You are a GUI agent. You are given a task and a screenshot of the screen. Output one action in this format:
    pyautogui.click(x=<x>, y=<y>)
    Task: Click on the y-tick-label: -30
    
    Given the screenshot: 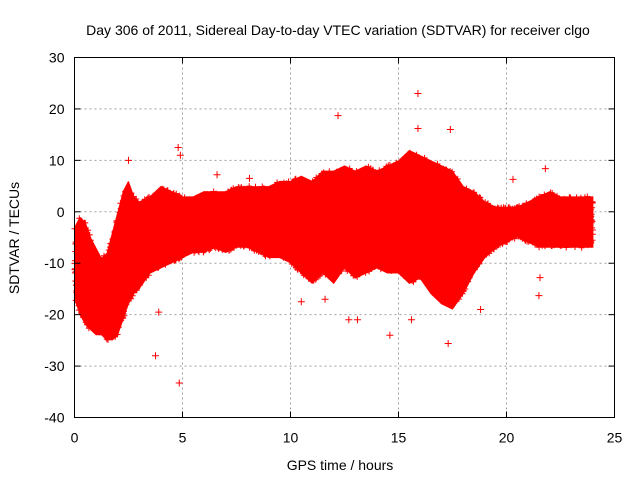 What is the action you would take?
    pyautogui.click(x=54, y=366)
    